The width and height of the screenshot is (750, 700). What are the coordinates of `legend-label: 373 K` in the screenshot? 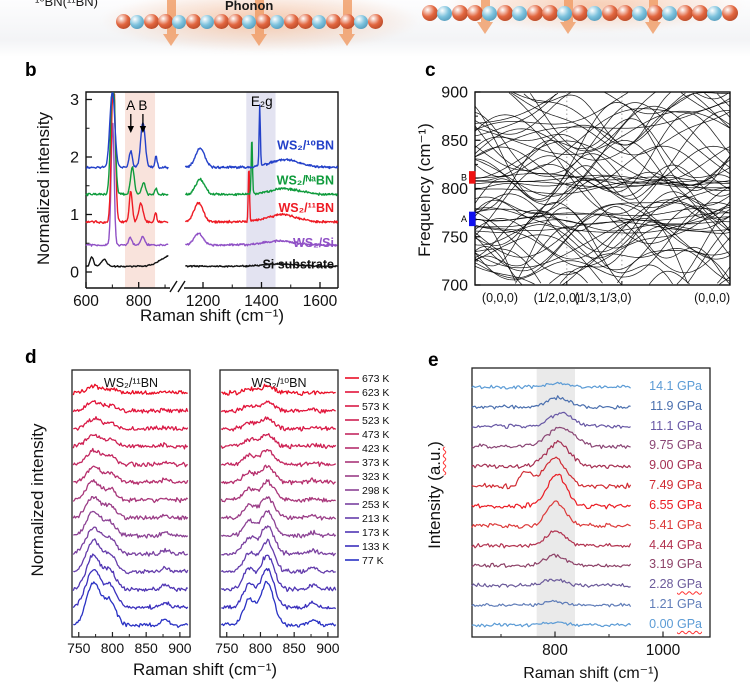 It's located at (375, 463).